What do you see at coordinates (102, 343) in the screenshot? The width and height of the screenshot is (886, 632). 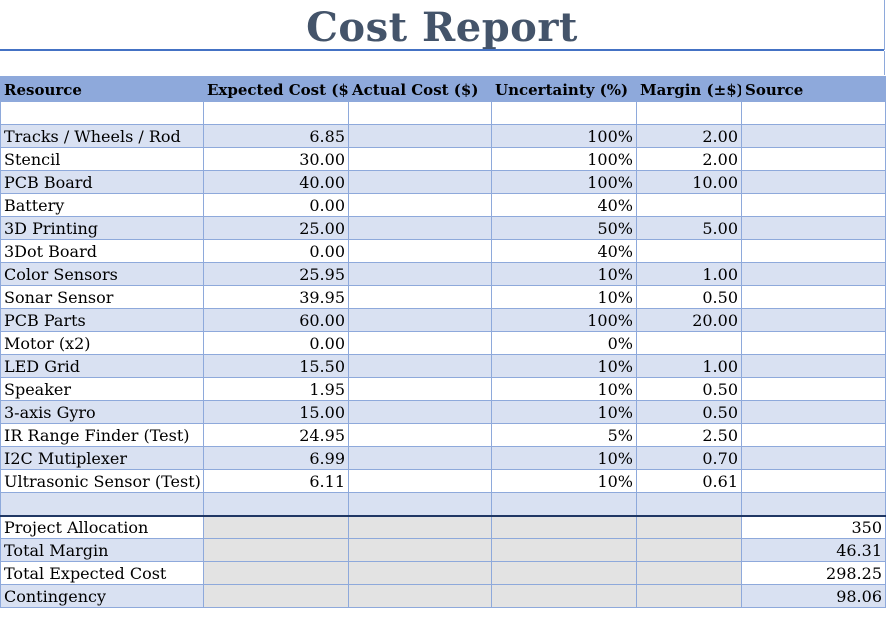 I see `resource-cell: Motor (x2)` at bounding box center [102, 343].